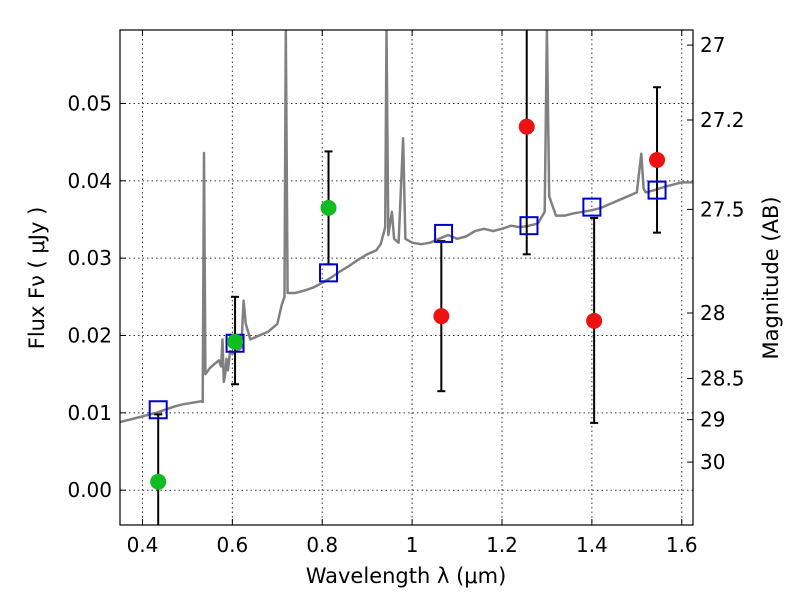 Image resolution: width=800 pixels, height=600 pixels. What do you see at coordinates (592, 545) in the screenshot?
I see `x-tick-label: 1.4` at bounding box center [592, 545].